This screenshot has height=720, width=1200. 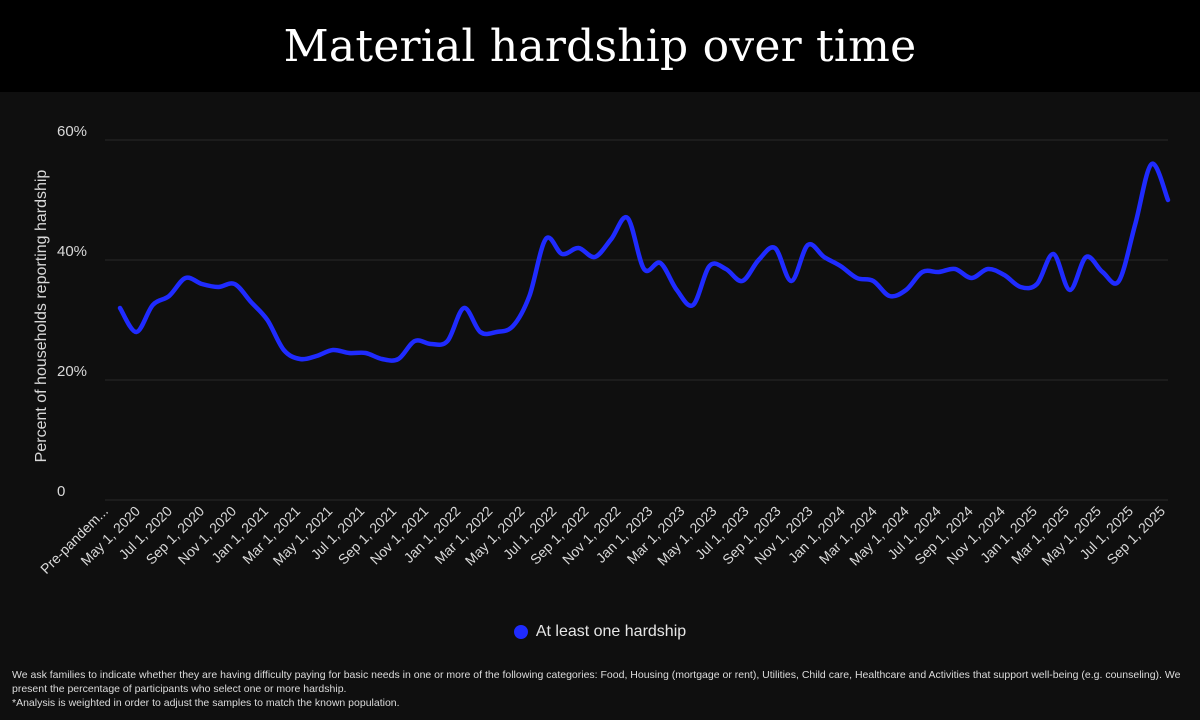 What do you see at coordinates (41, 316) in the screenshot?
I see `y-axis-label: Percent of households reporting hardship` at bounding box center [41, 316].